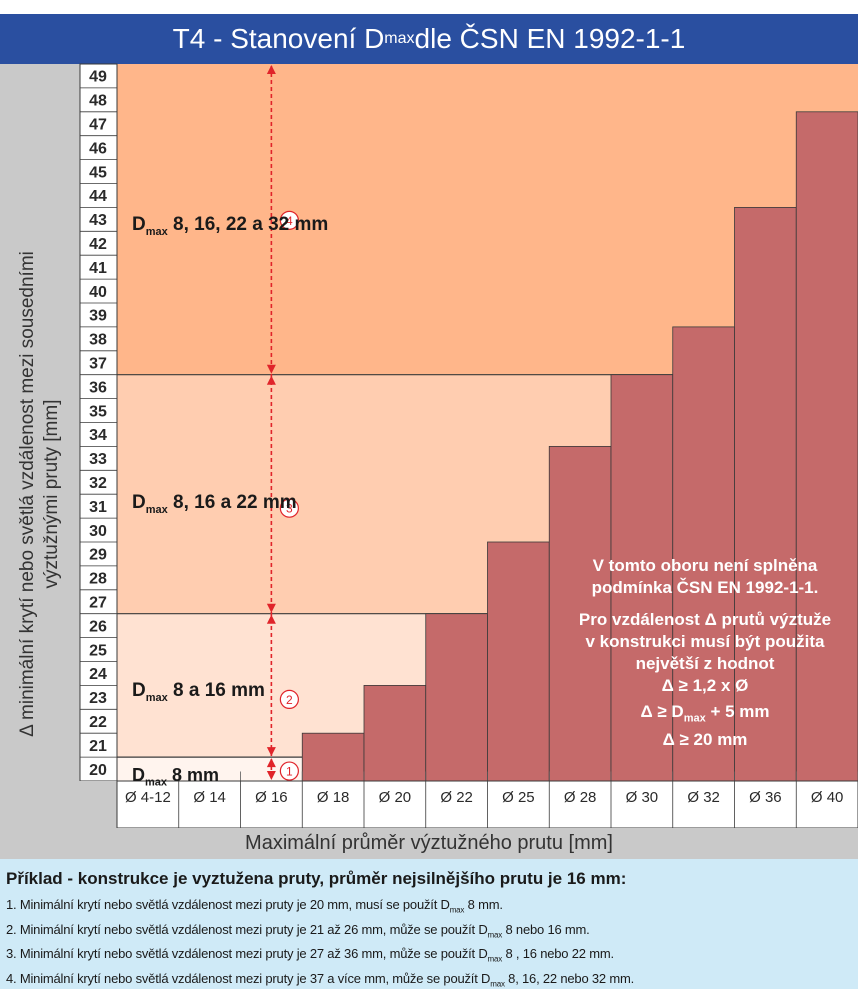 The image size is (858, 993). I want to click on y-tick-label-44: 44, so click(98, 196).